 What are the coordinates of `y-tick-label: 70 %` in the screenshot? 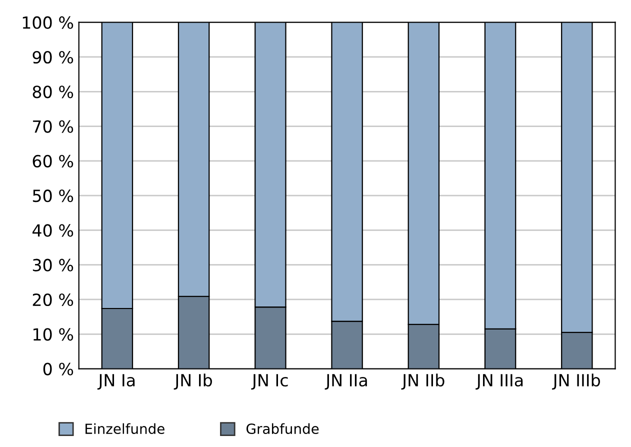 It's located at (53, 126).